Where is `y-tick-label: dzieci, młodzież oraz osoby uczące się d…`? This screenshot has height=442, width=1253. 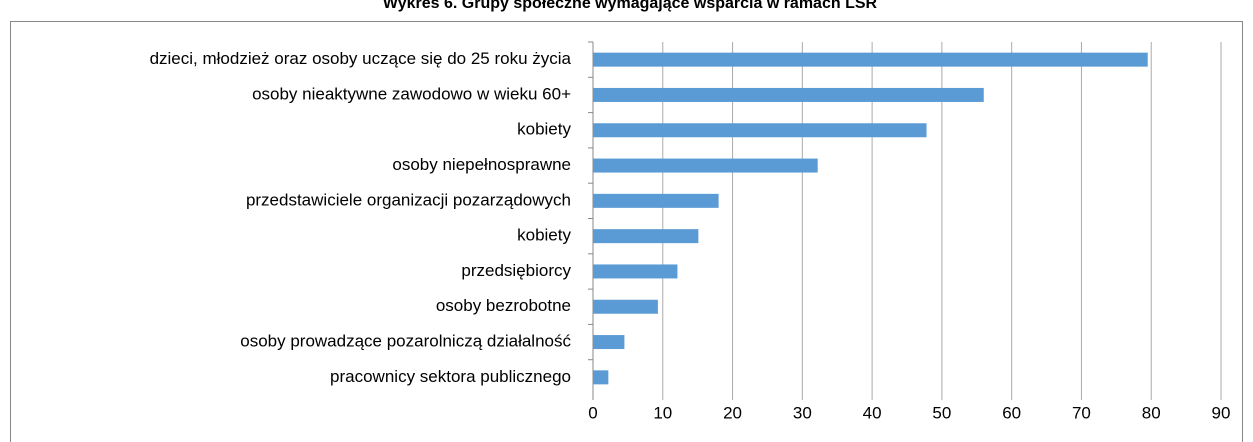 y-tick-label: dzieci, młodzież oraz osoby uczące się d… is located at coordinates (361, 58).